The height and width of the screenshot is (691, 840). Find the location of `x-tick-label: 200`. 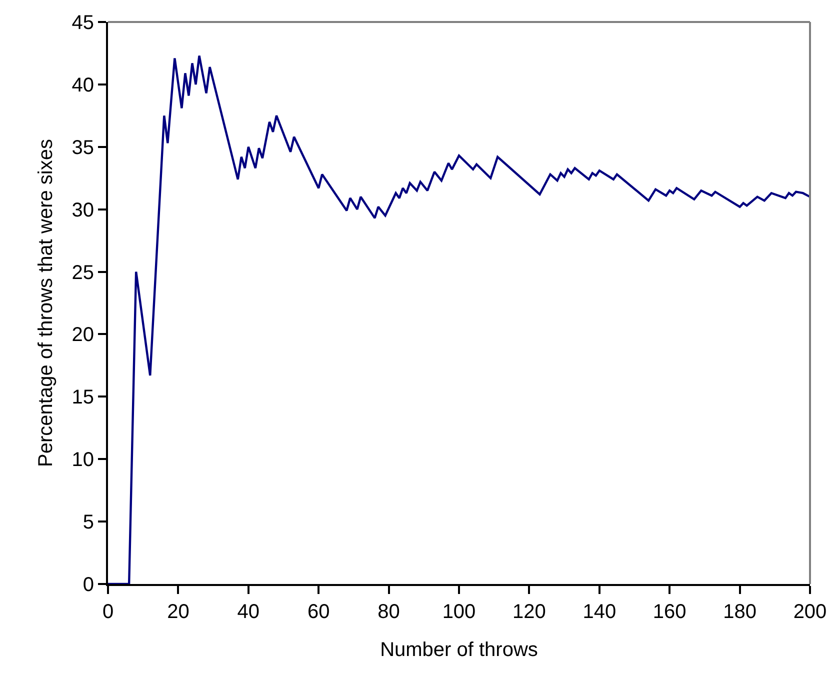

x-tick-label: 200 is located at coordinates (810, 612).